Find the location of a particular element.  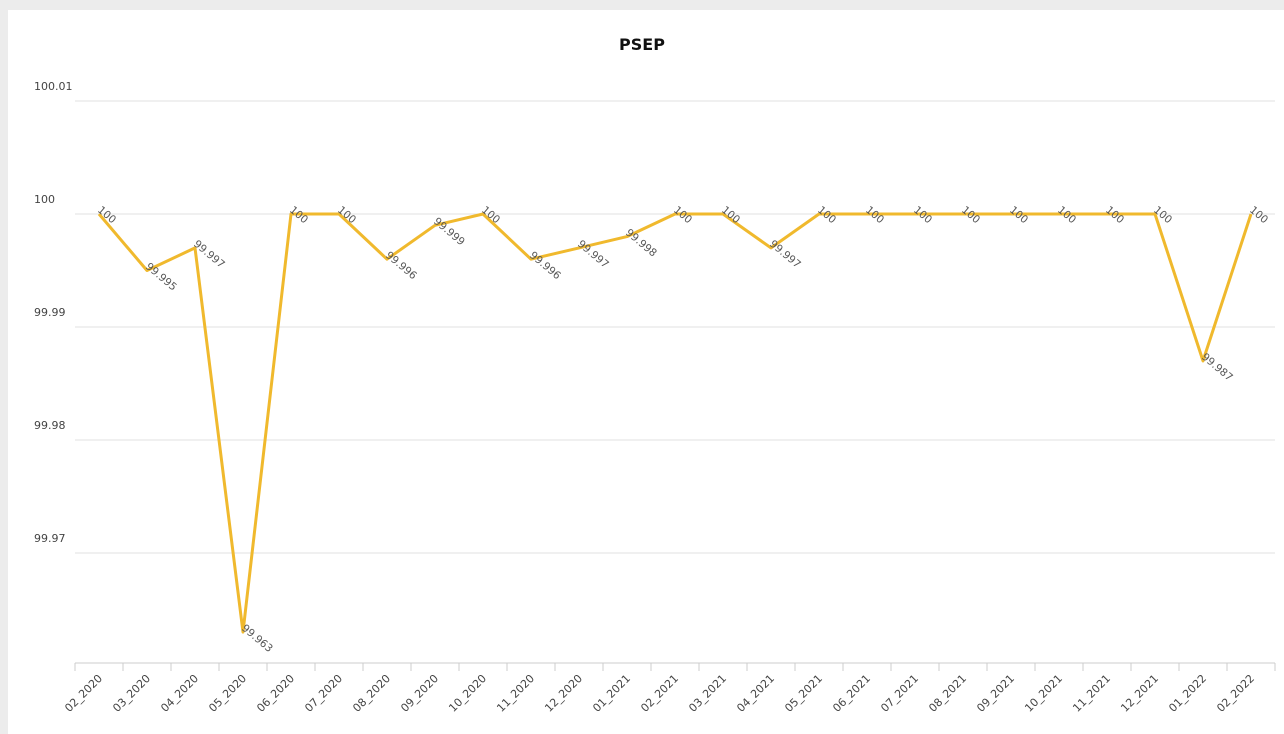

y-tick-label: 100 is located at coordinates (44, 199).